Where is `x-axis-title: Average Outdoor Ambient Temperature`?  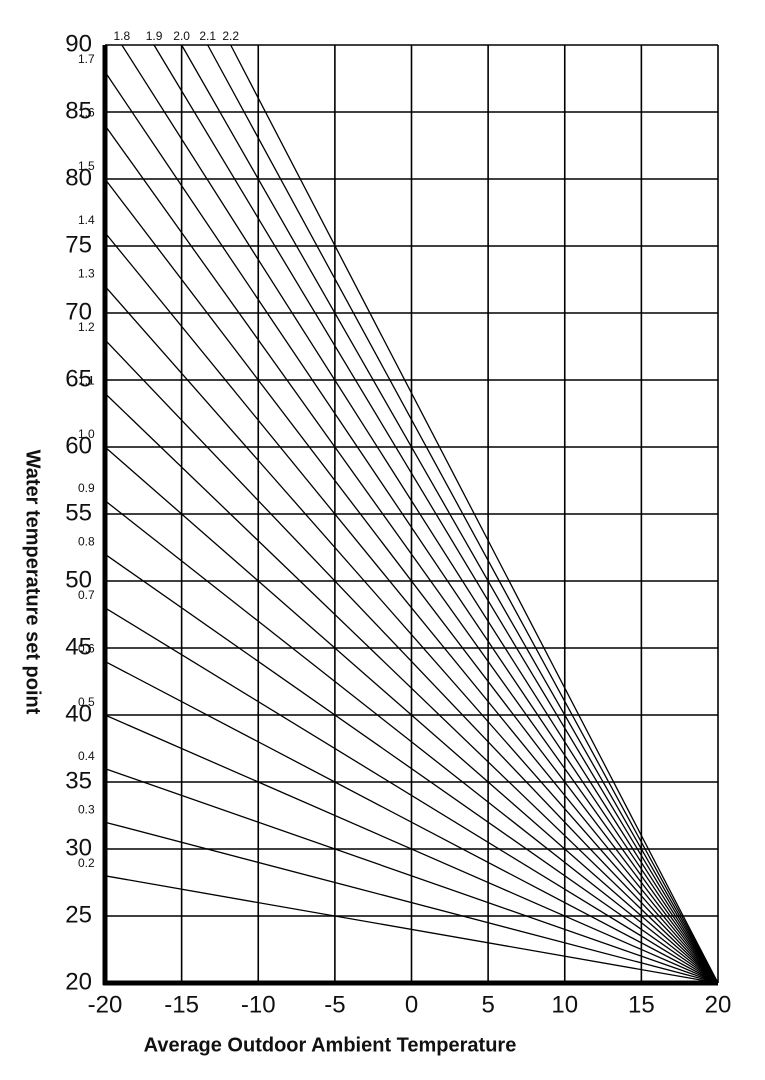 x-axis-title: Average Outdoor Ambient Temperature is located at coordinates (330, 1045).